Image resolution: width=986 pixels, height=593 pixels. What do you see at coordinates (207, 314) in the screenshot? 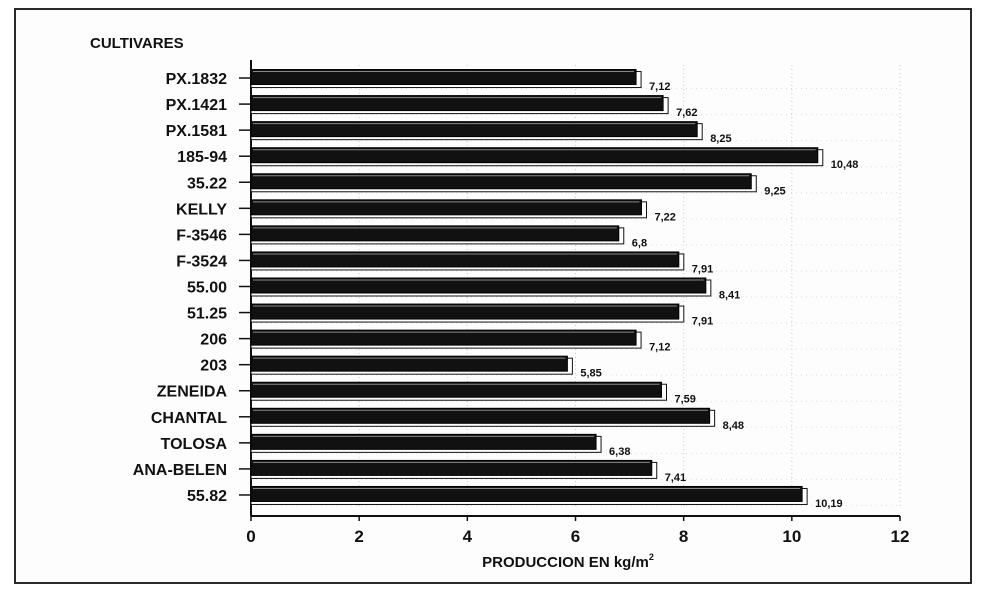
I see `category-label: 51.25` at bounding box center [207, 314].